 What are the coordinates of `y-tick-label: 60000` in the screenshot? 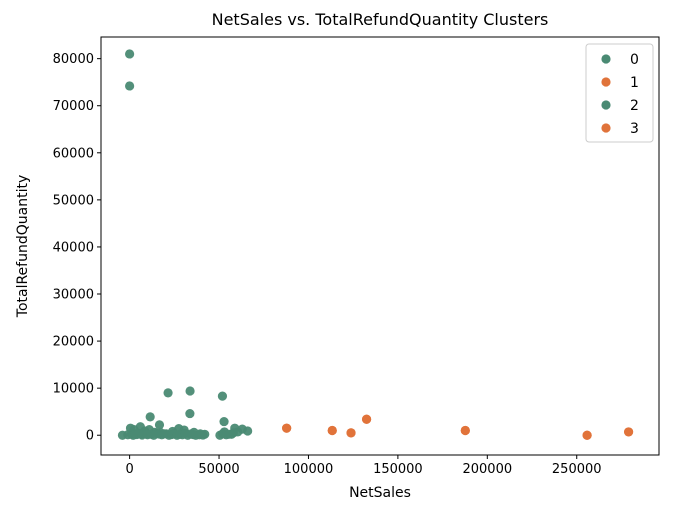 It's located at (73, 153).